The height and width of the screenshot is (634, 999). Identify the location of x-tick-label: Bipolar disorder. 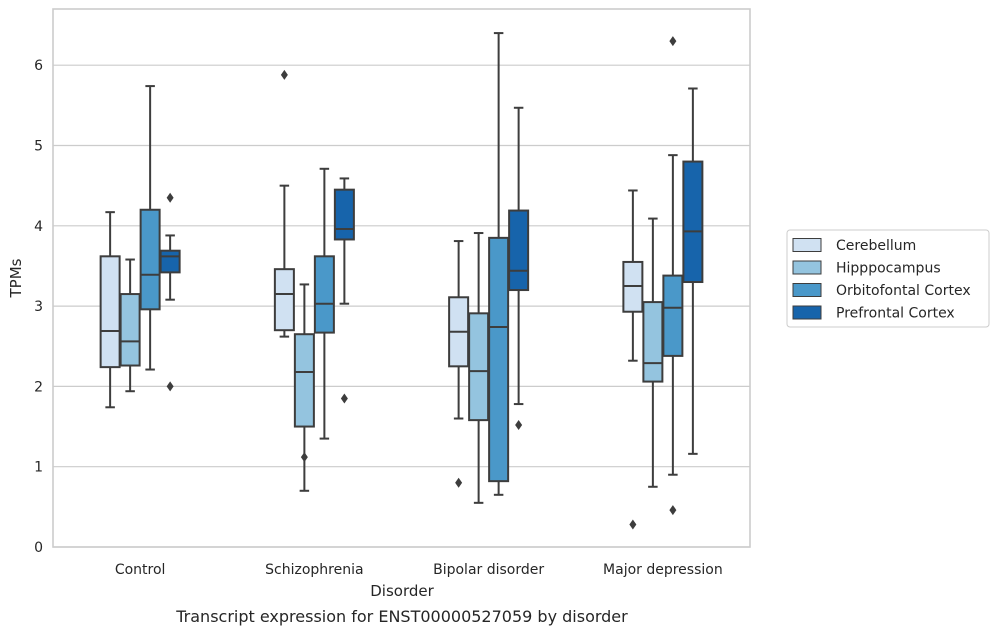
(488, 570).